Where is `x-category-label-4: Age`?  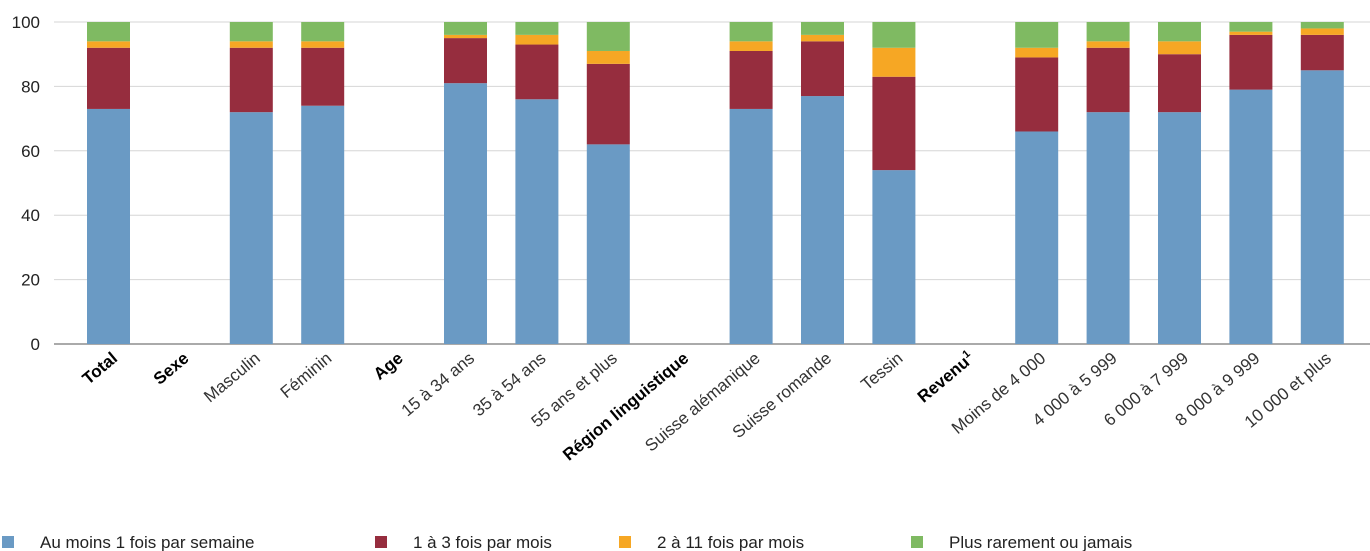
x-category-label-4: Age is located at coordinates (388, 366).